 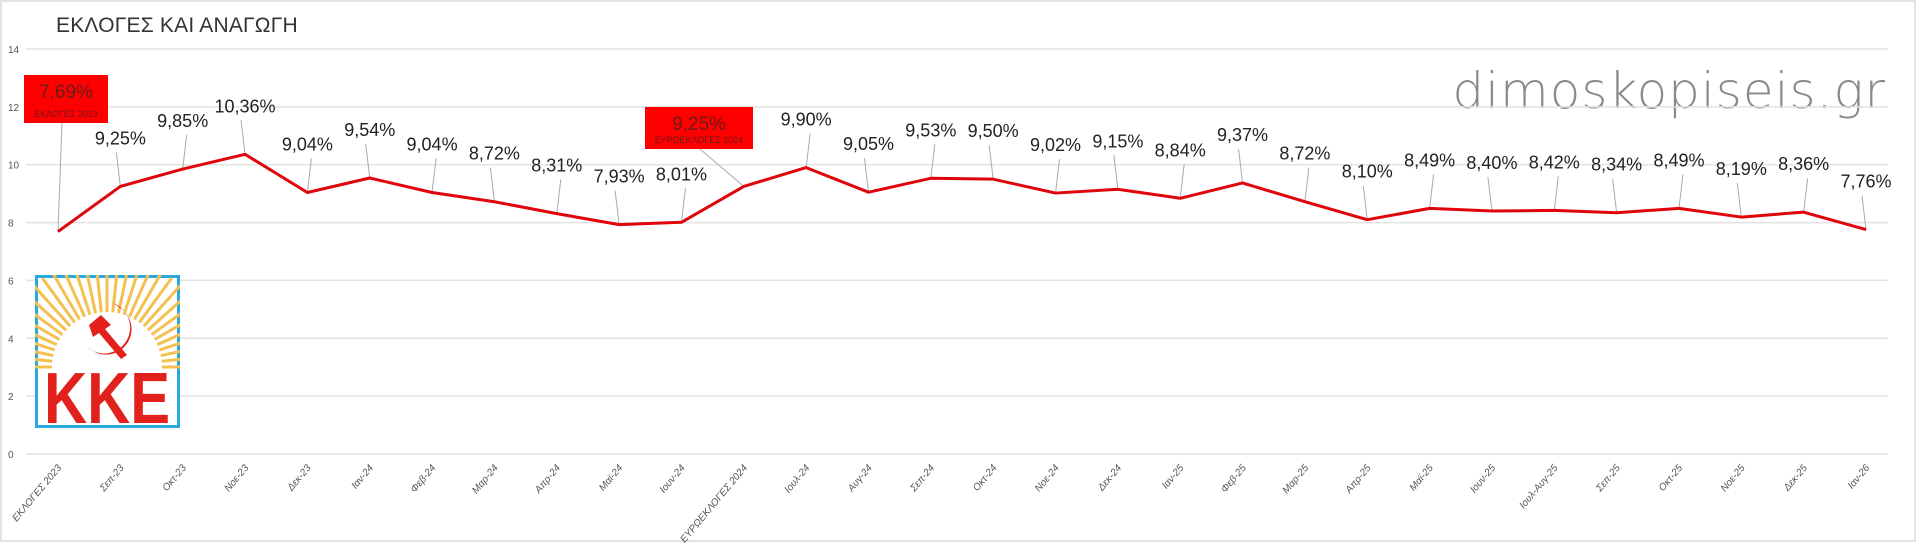 I want to click on y-tick-label: 14, so click(x=14, y=50).